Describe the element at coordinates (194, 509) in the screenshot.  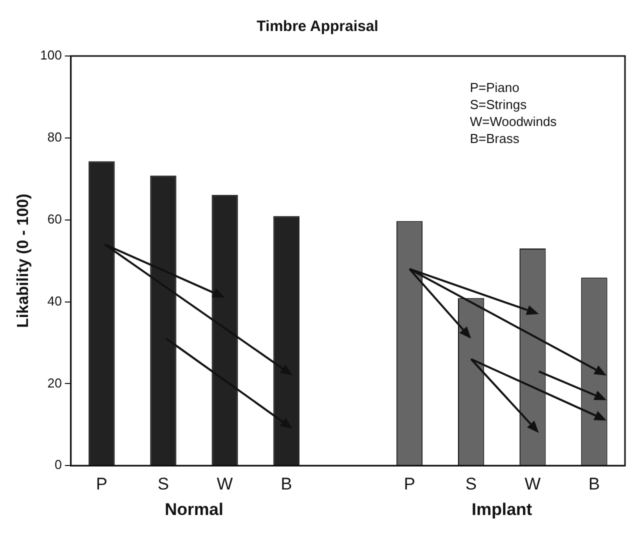
I see `text: Normal` at that location.